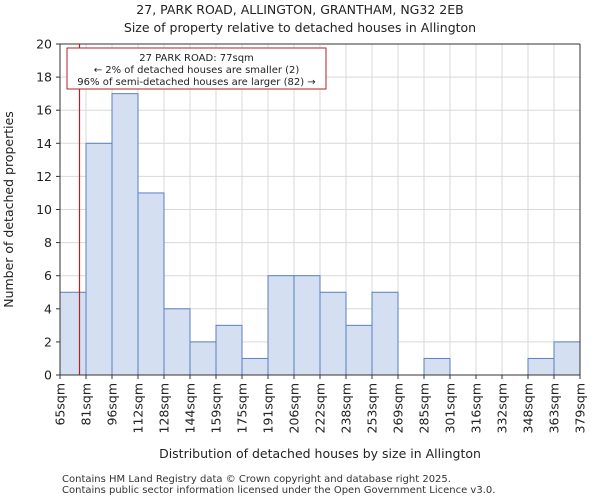 This screenshot has width=600, height=500. I want to click on x-tick-label: 96sqm, so click(112, 404).